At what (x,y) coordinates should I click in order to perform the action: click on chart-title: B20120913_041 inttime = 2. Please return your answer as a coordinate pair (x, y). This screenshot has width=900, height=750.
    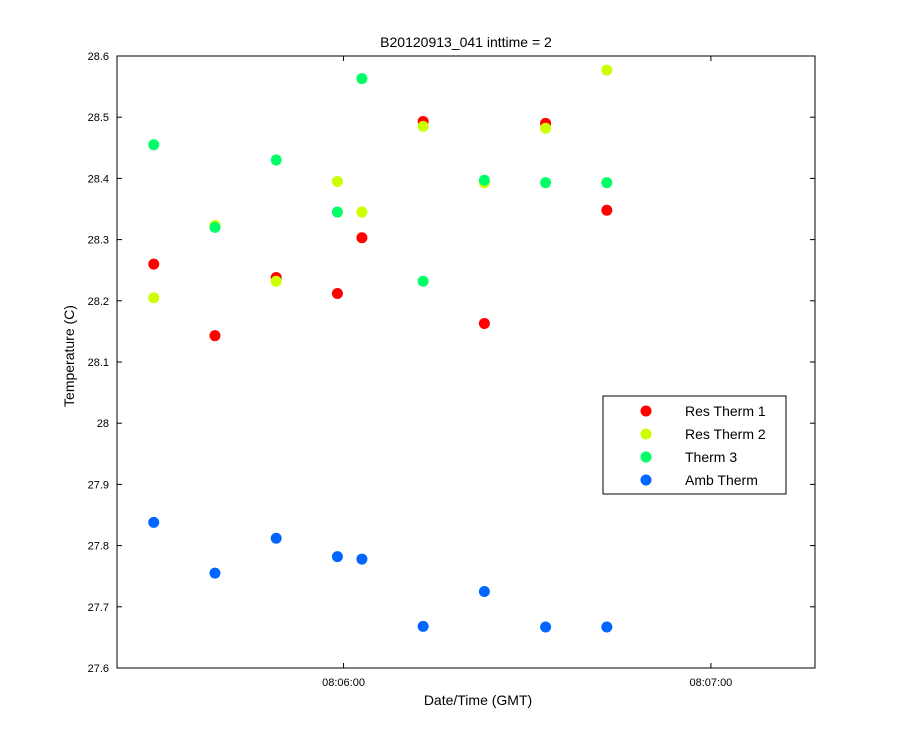
    Looking at the image, I should click on (466, 42).